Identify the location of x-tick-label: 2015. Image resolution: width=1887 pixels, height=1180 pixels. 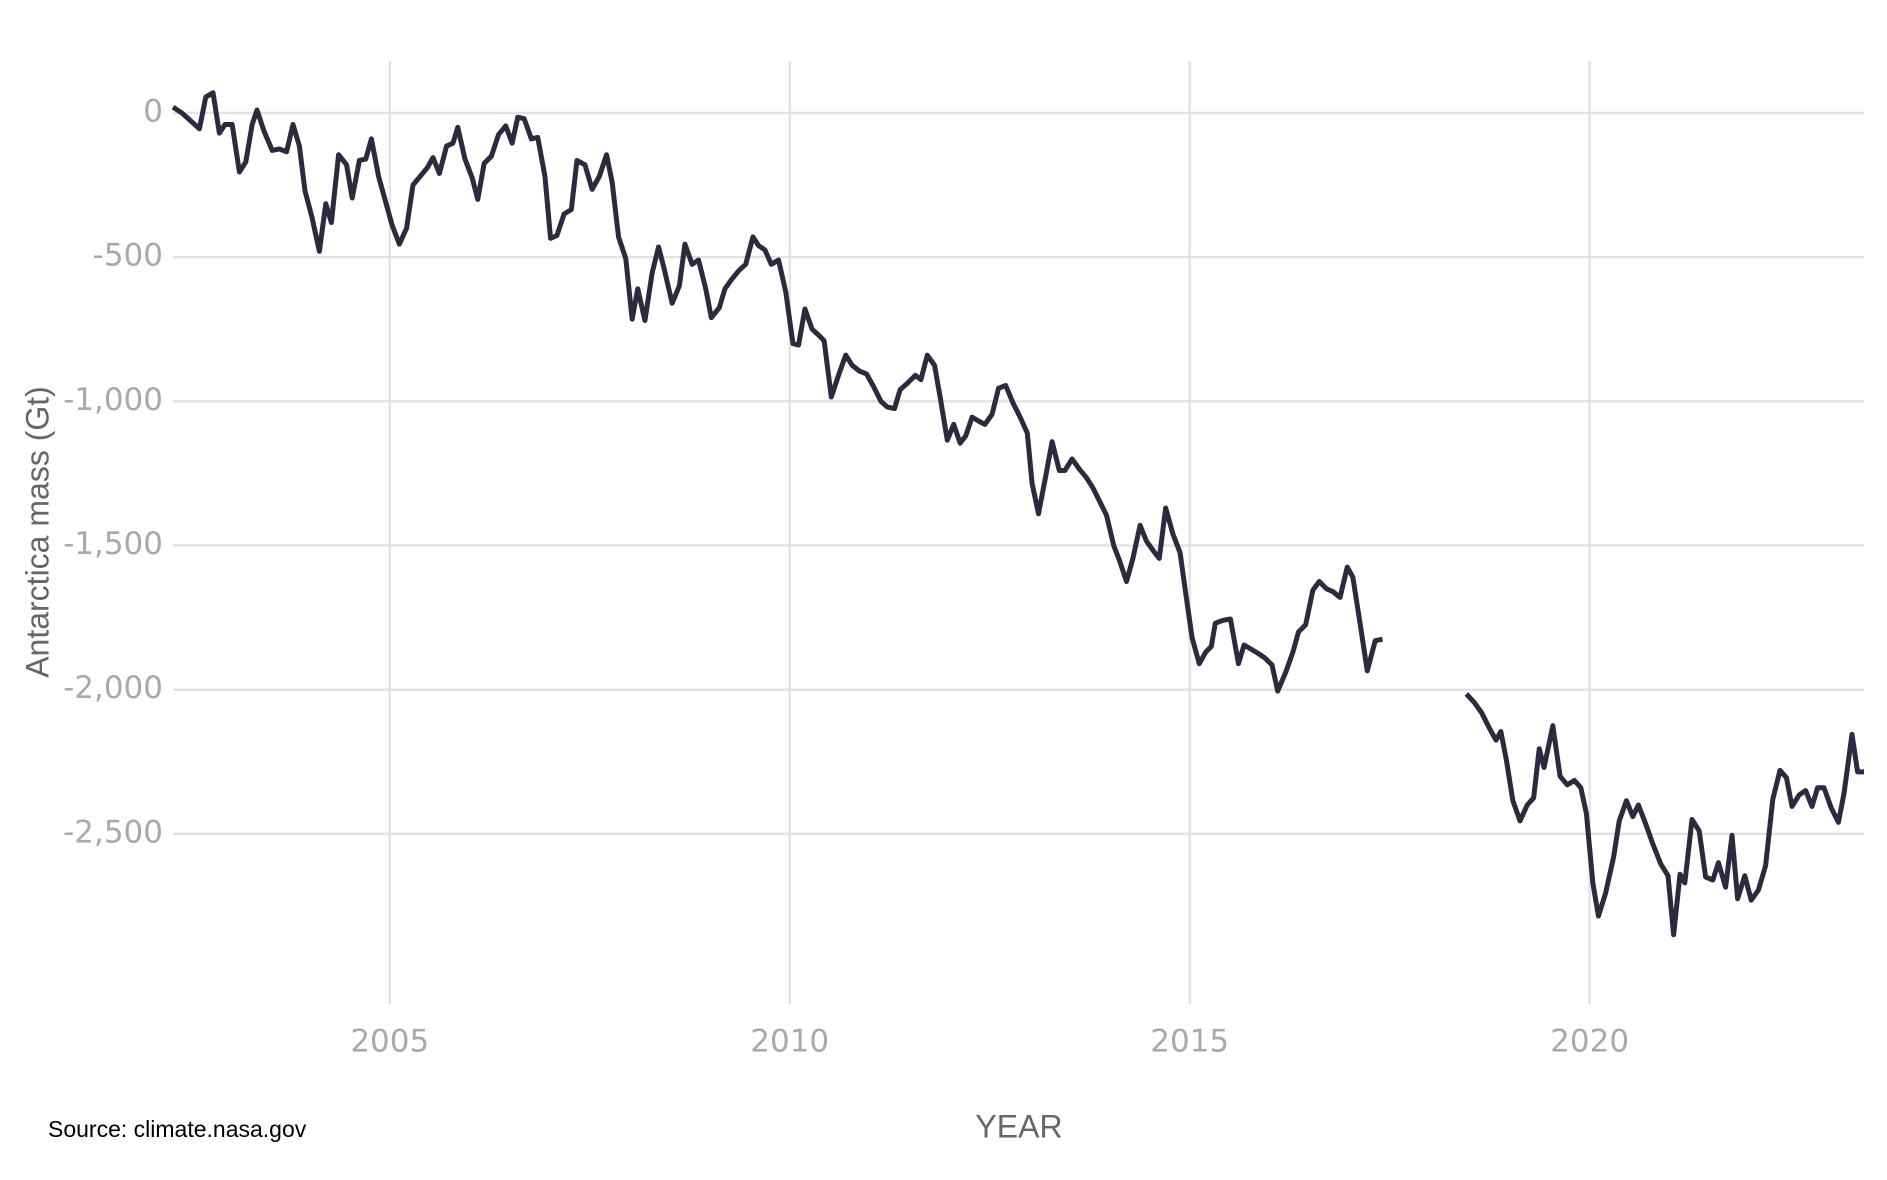
(1189, 1042).